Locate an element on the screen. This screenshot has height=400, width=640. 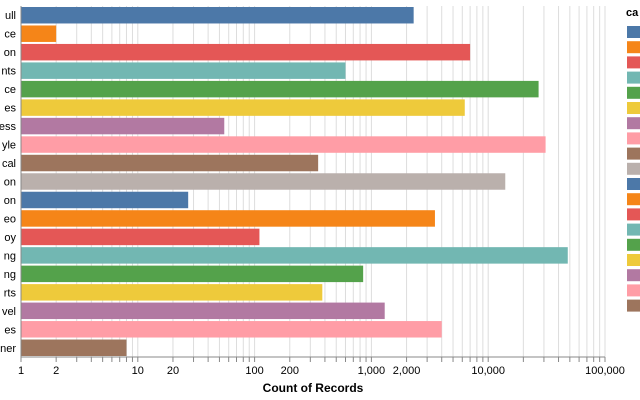
x-tick-label: 100 is located at coordinates (254, 371).